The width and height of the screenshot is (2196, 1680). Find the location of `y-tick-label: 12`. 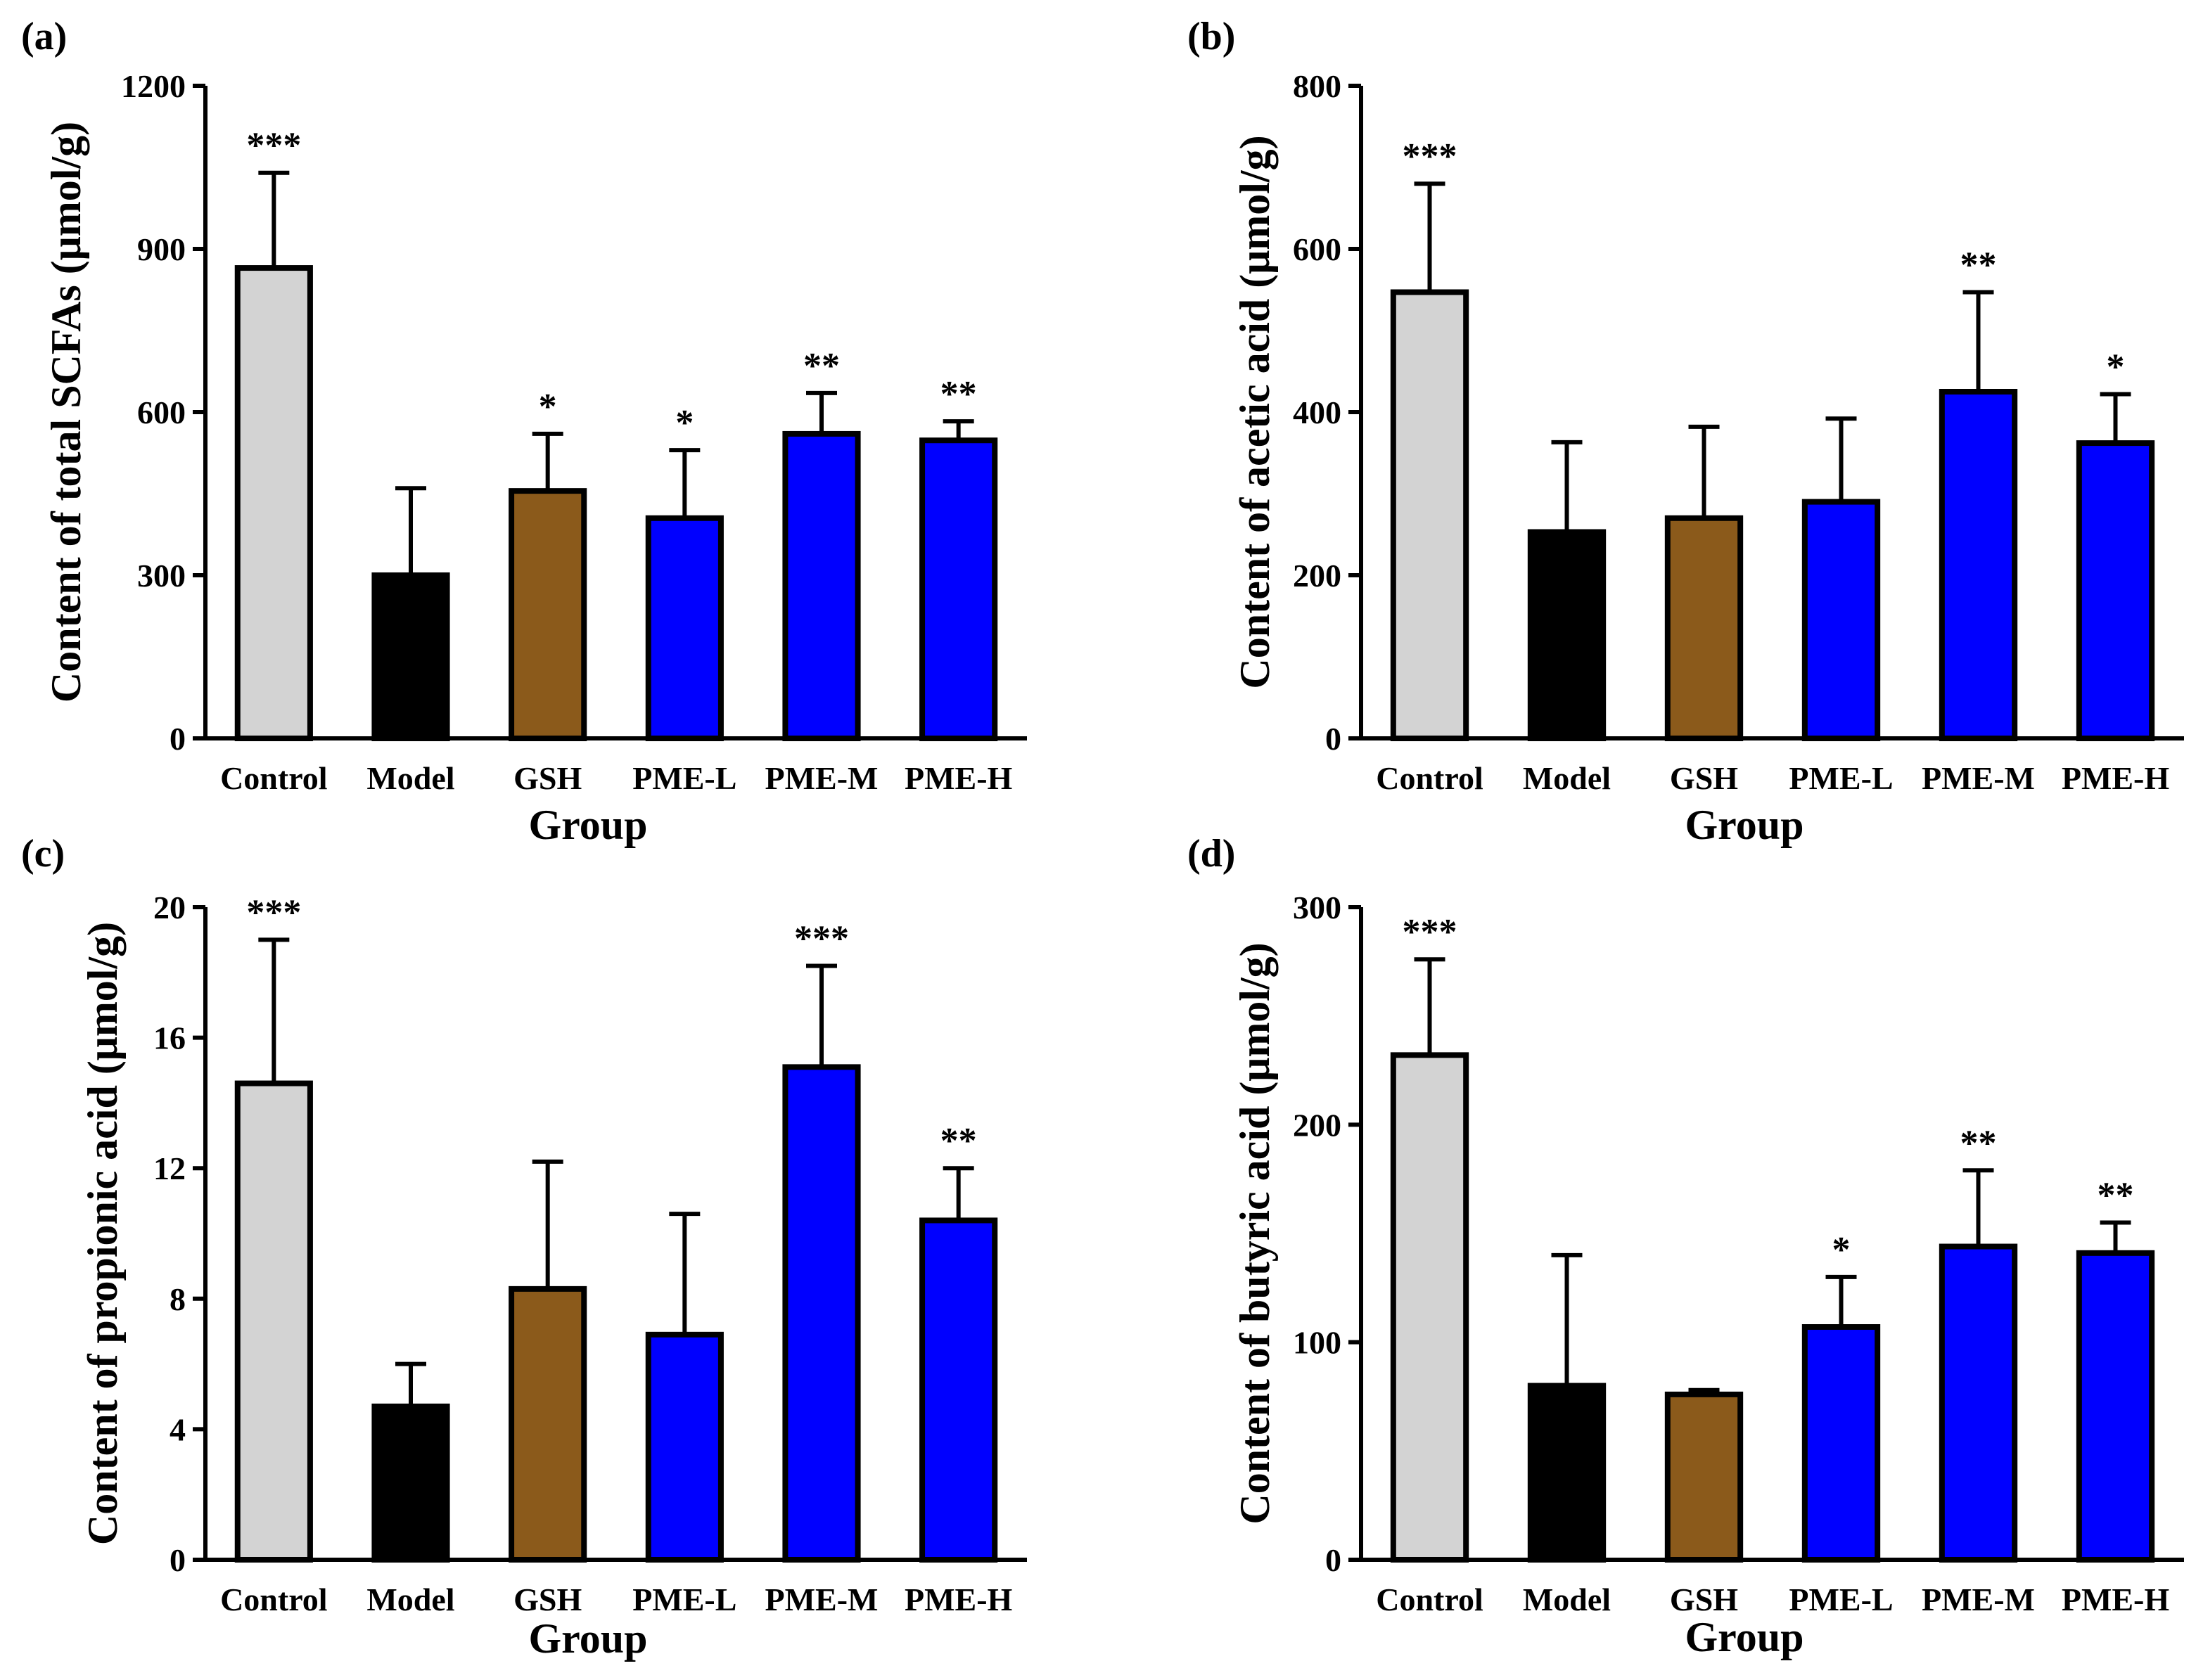

y-tick-label: 12 is located at coordinates (169, 1168).